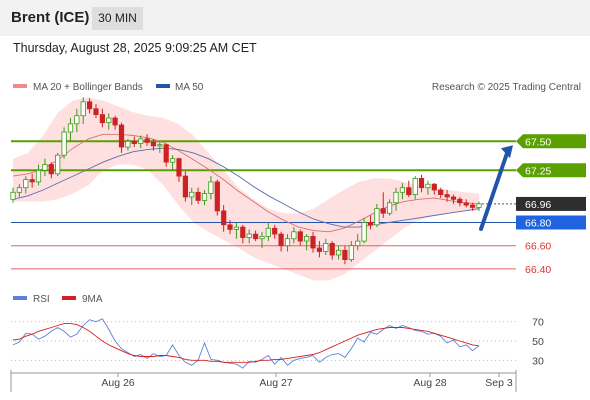  I want to click on ma20-legend-label: MA 20 + Bollinger Bands, so click(88, 87).